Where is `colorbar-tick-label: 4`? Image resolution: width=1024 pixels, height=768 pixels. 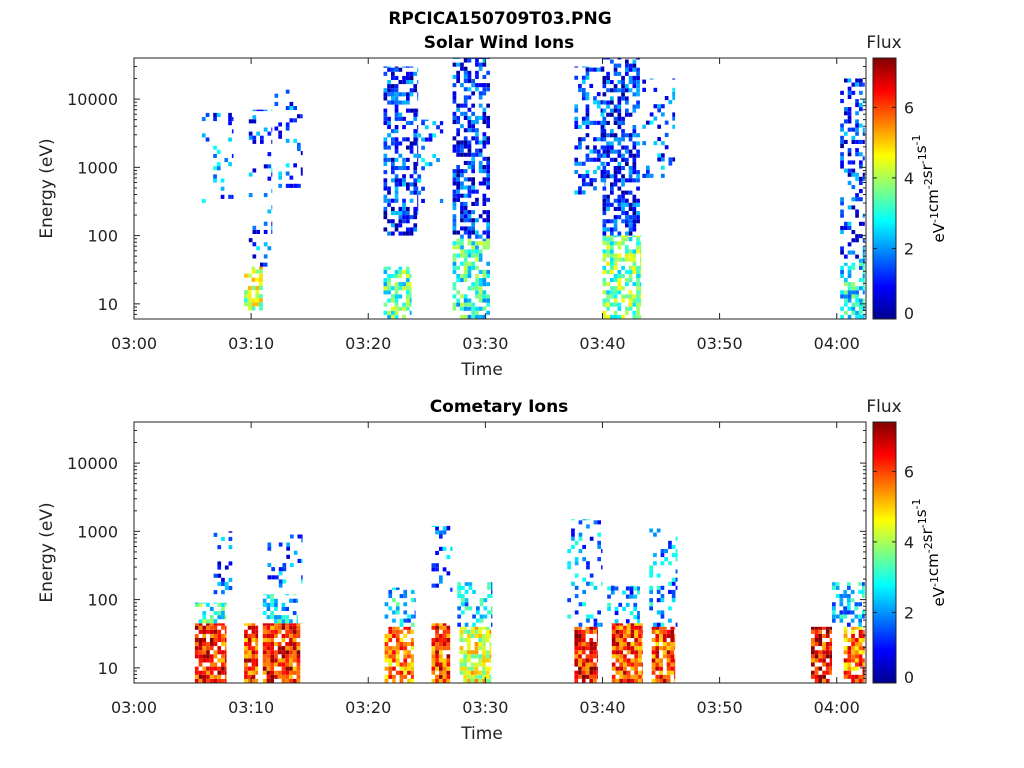 colorbar-tick-label: 4 is located at coordinates (909, 542).